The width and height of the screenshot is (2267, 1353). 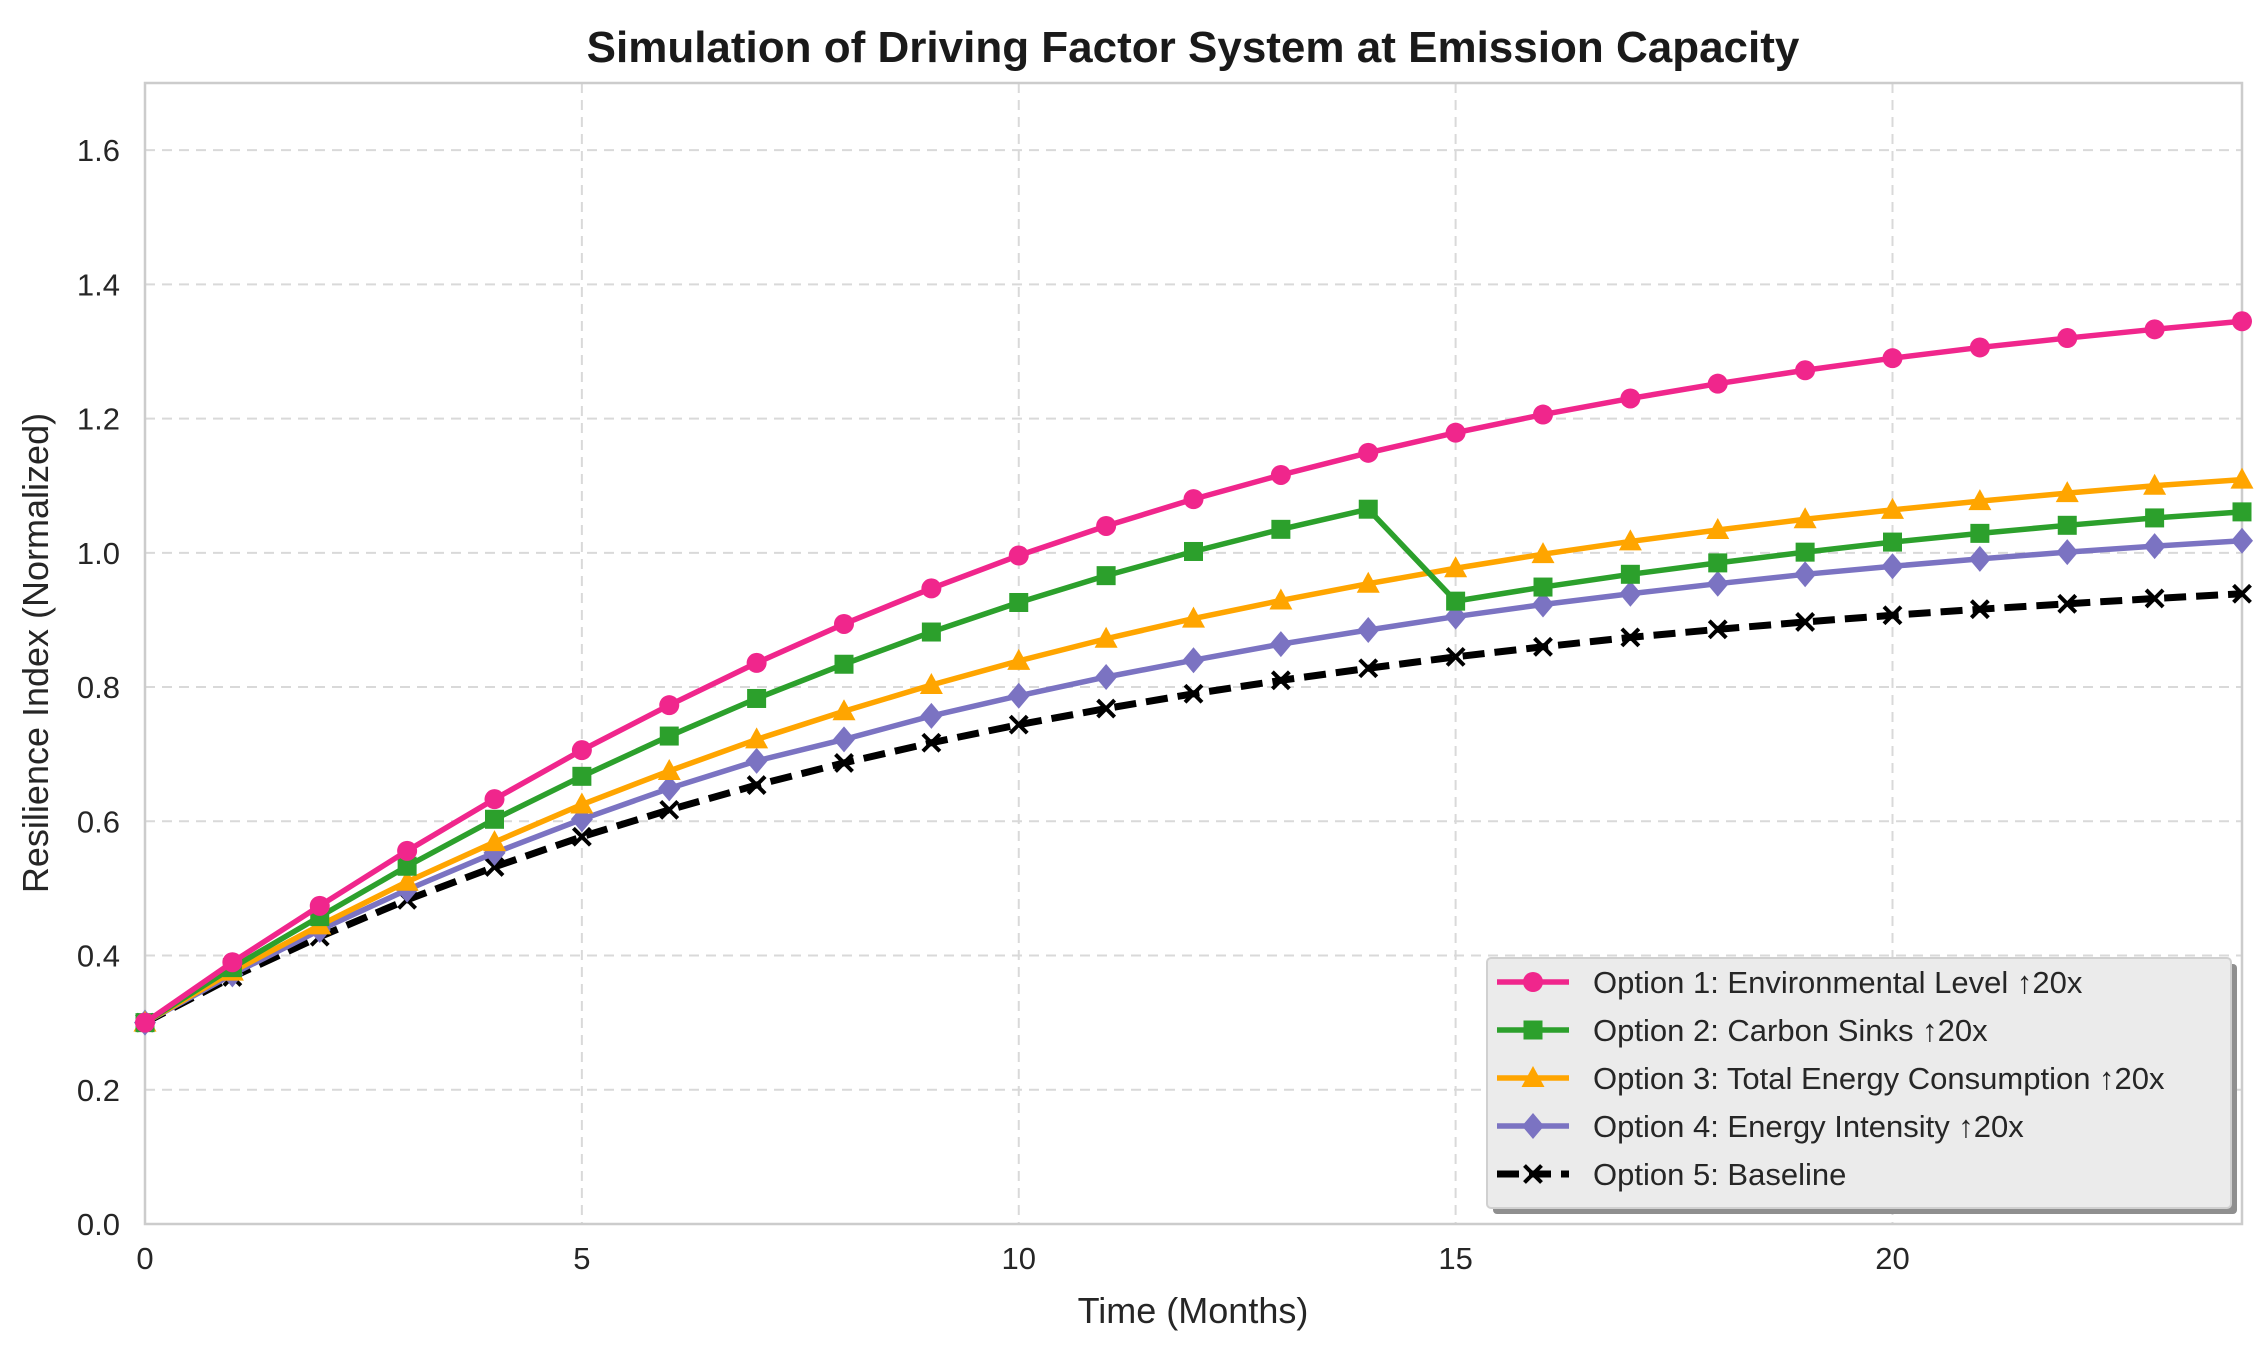 What do you see at coordinates (581, 1258) in the screenshot?
I see `x-tick-label: 5` at bounding box center [581, 1258].